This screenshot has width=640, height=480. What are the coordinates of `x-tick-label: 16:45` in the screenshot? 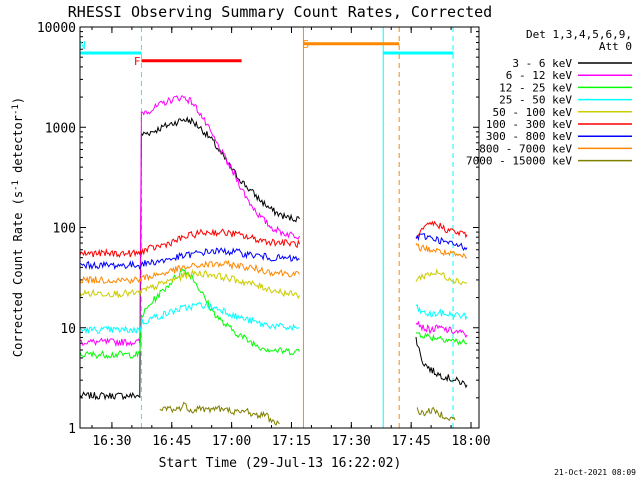 It's located at (171, 441).